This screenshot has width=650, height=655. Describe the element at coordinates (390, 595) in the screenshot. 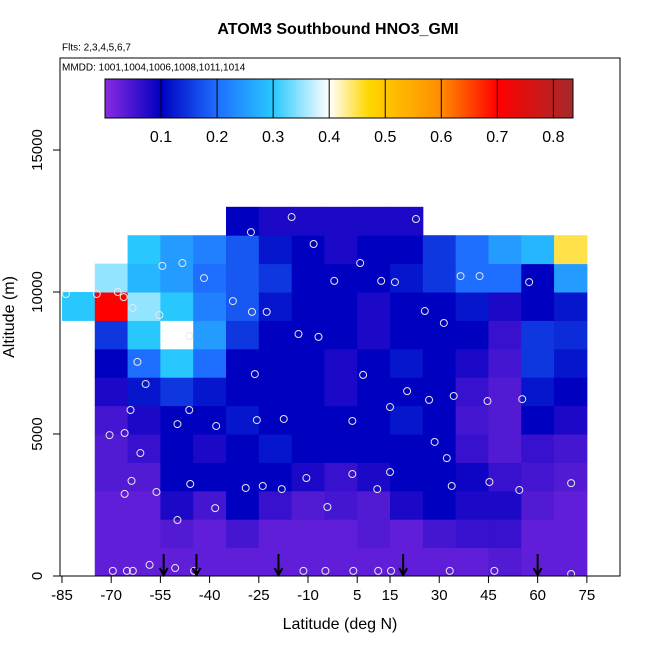

I see `x-tick-label: 15` at that location.